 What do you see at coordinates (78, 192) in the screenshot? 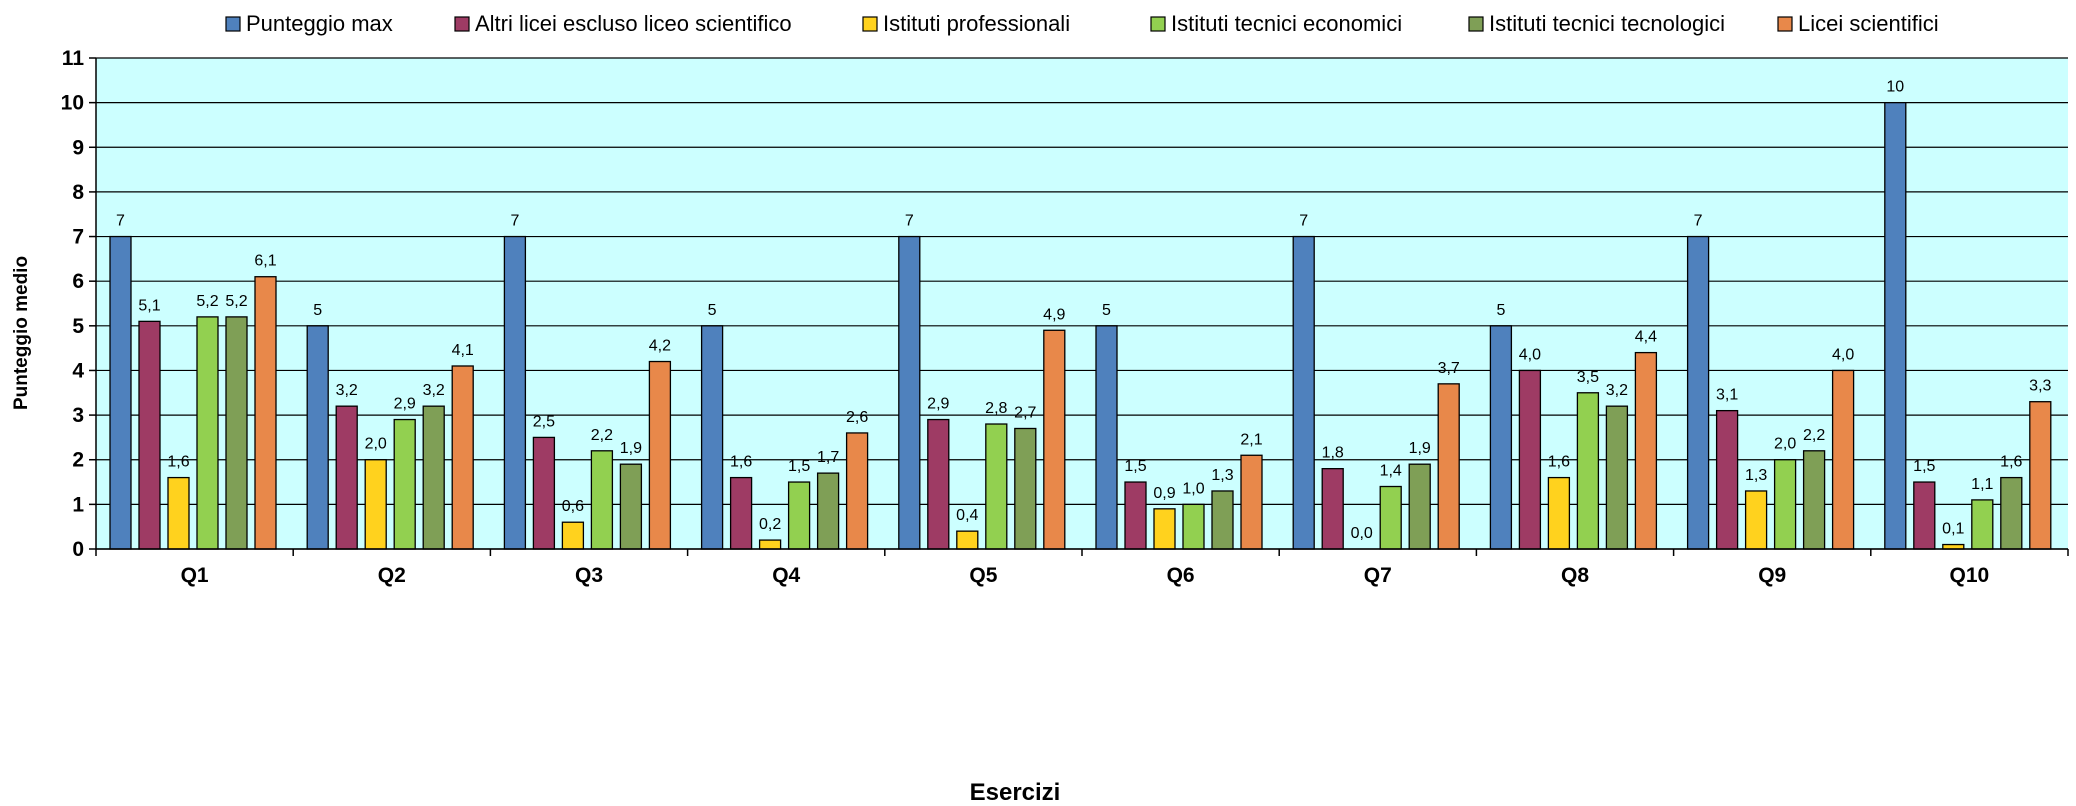
I see `y-tick-label: 8` at bounding box center [78, 192].